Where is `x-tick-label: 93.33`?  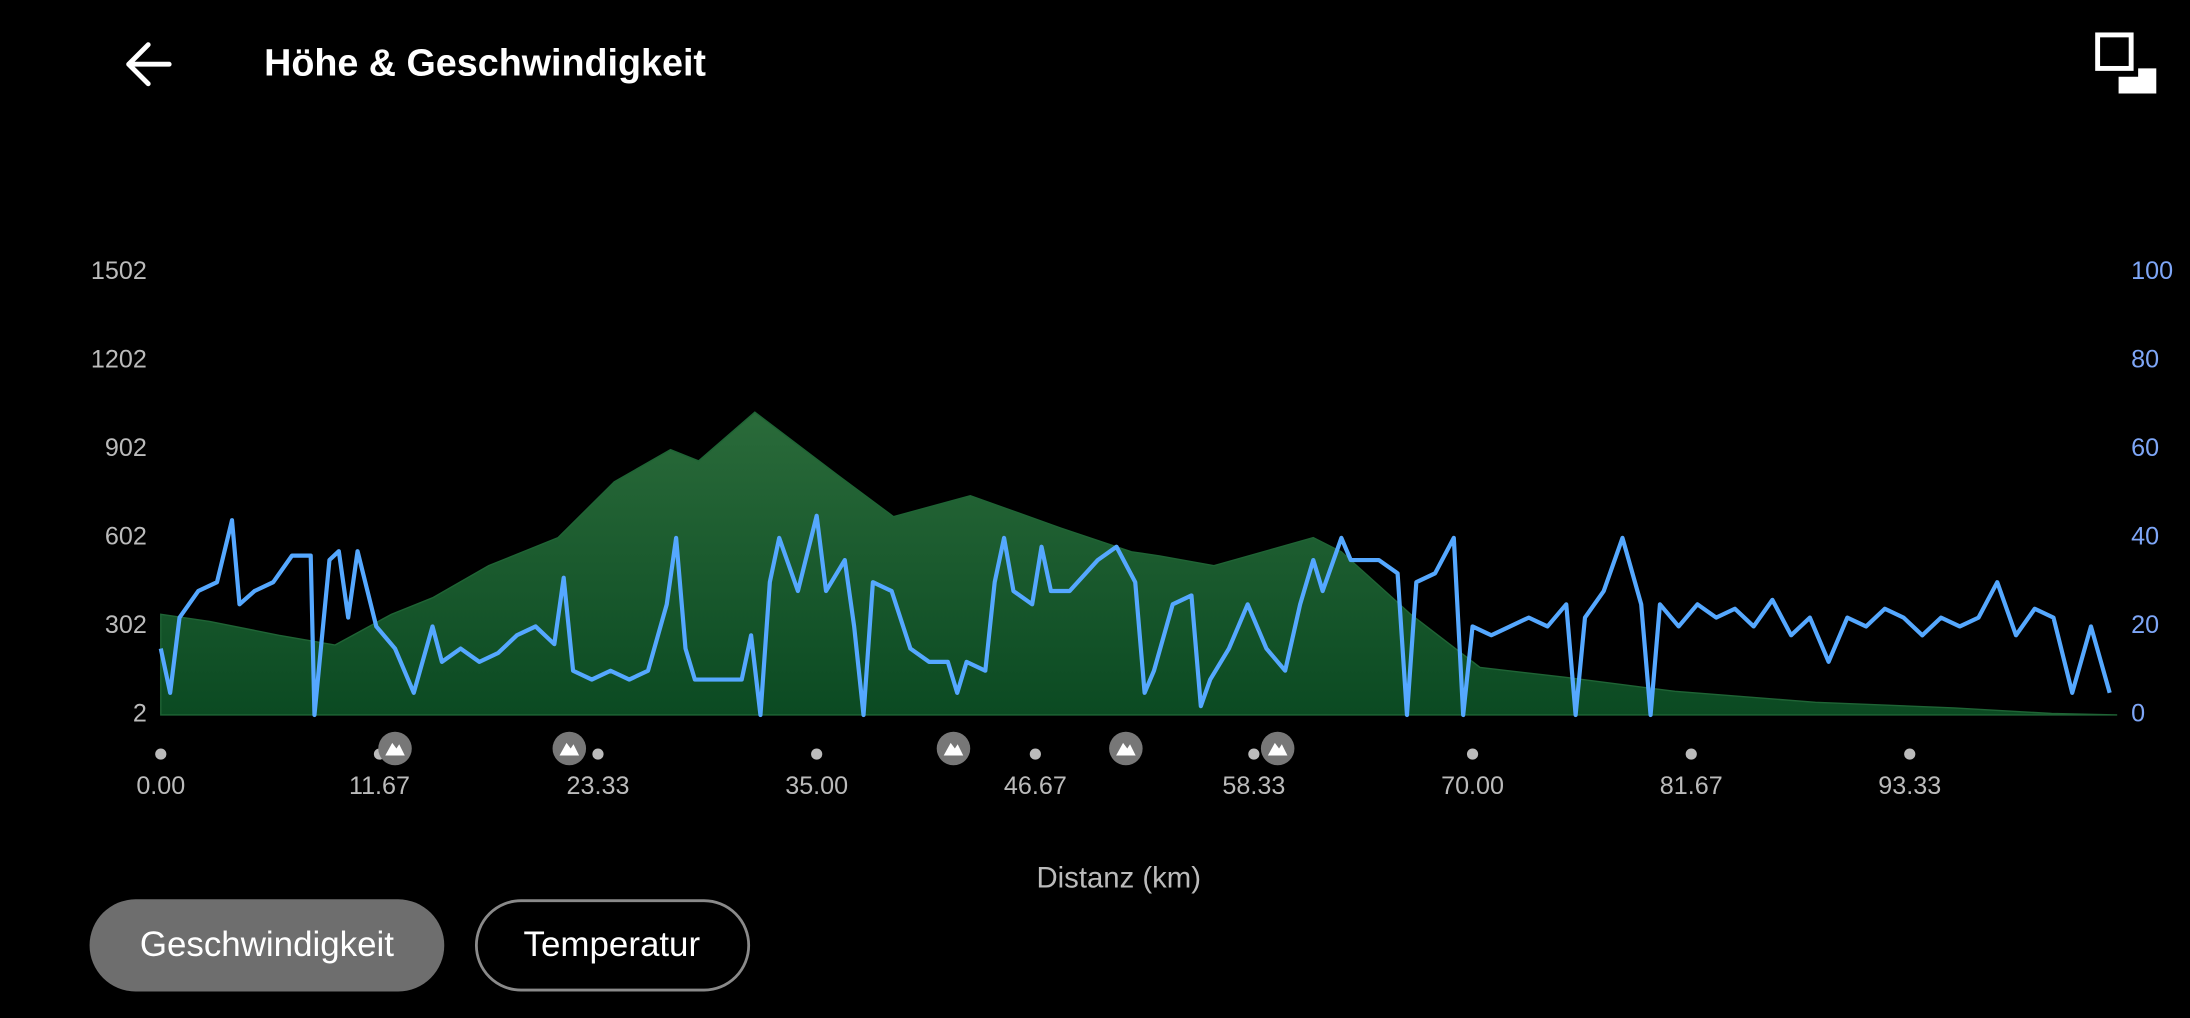
x-tick-label: 93.33 is located at coordinates (1909, 786).